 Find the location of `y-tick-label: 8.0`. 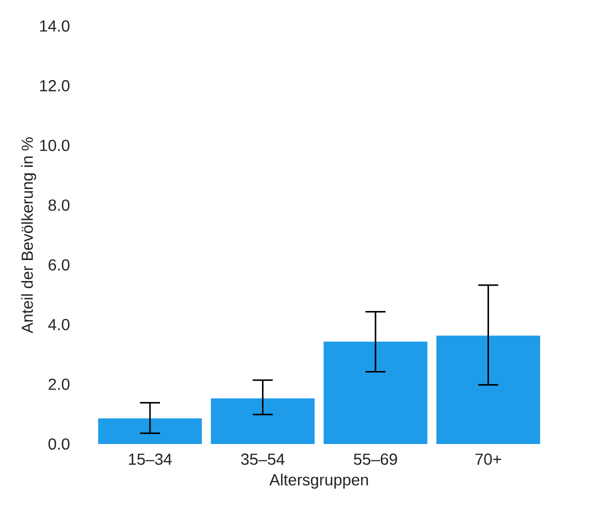

y-tick-label: 8.0 is located at coordinates (59, 205).